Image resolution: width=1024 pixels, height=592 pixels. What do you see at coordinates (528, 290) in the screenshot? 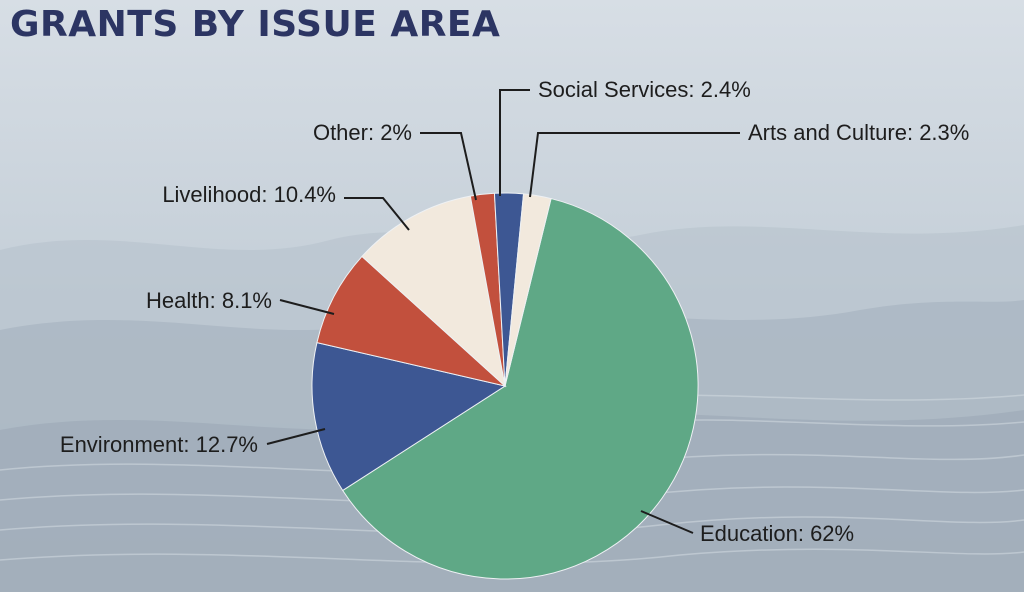
I see `slice-arts-and-culture` at bounding box center [528, 290].